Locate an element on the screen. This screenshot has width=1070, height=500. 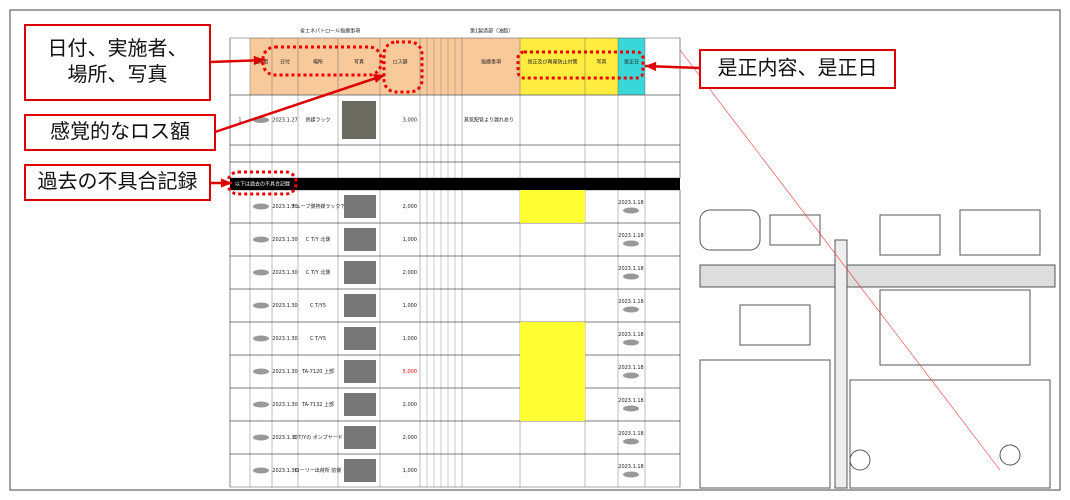
header-cell: 是正及び再発防止対策 is located at coordinates (552, 62).